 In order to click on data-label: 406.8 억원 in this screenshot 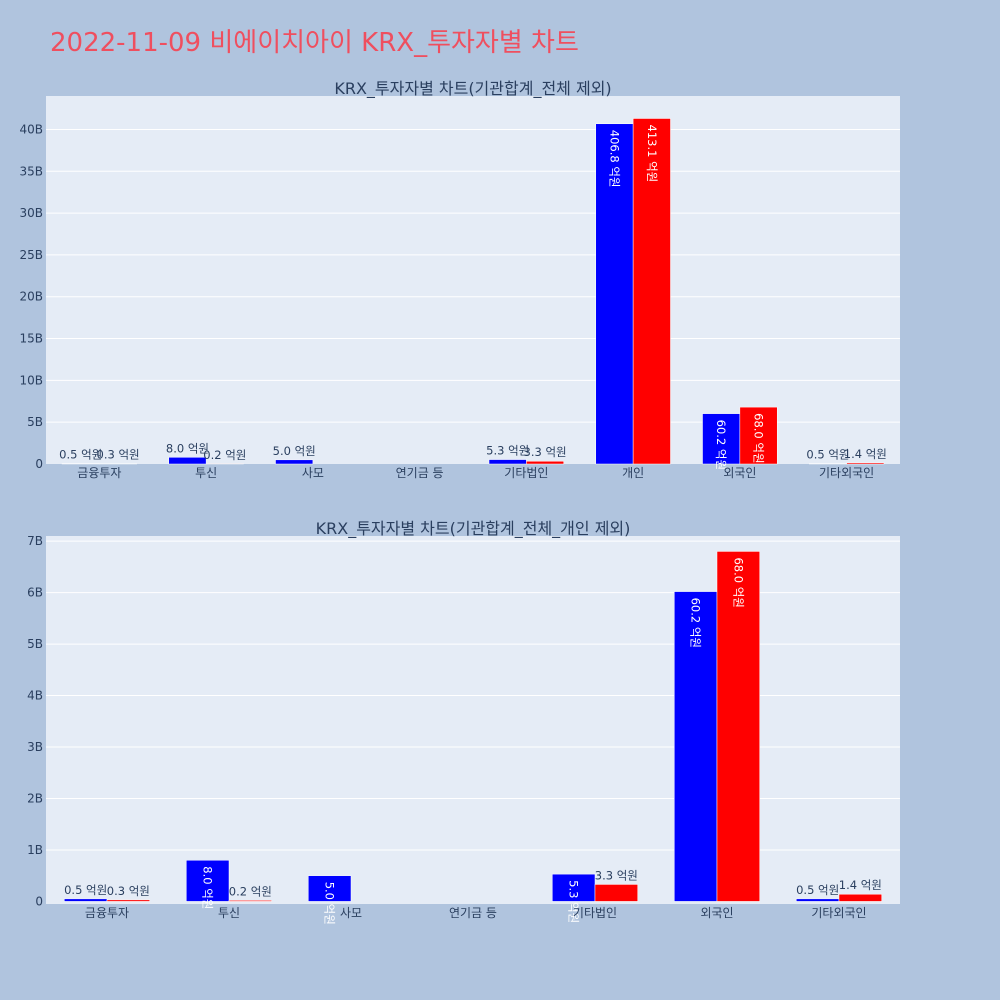, I will do `click(614, 159)`.